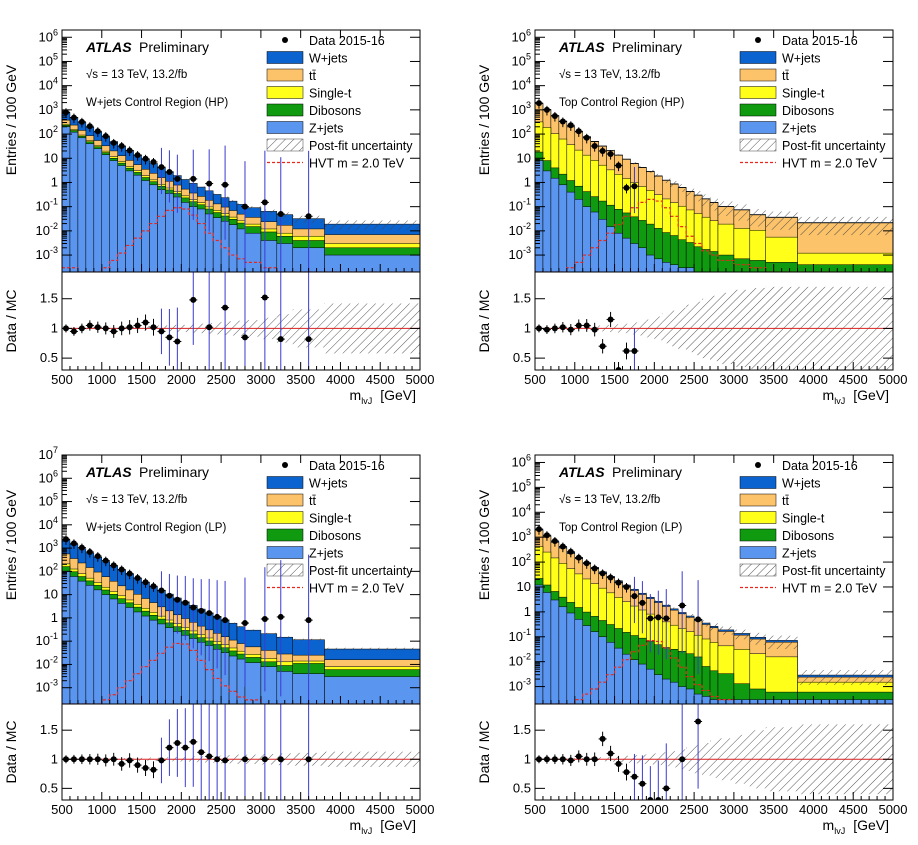  What do you see at coordinates (521, 84) in the screenshot?
I see `y-tick-label: 10⁴` at bounding box center [521, 84].